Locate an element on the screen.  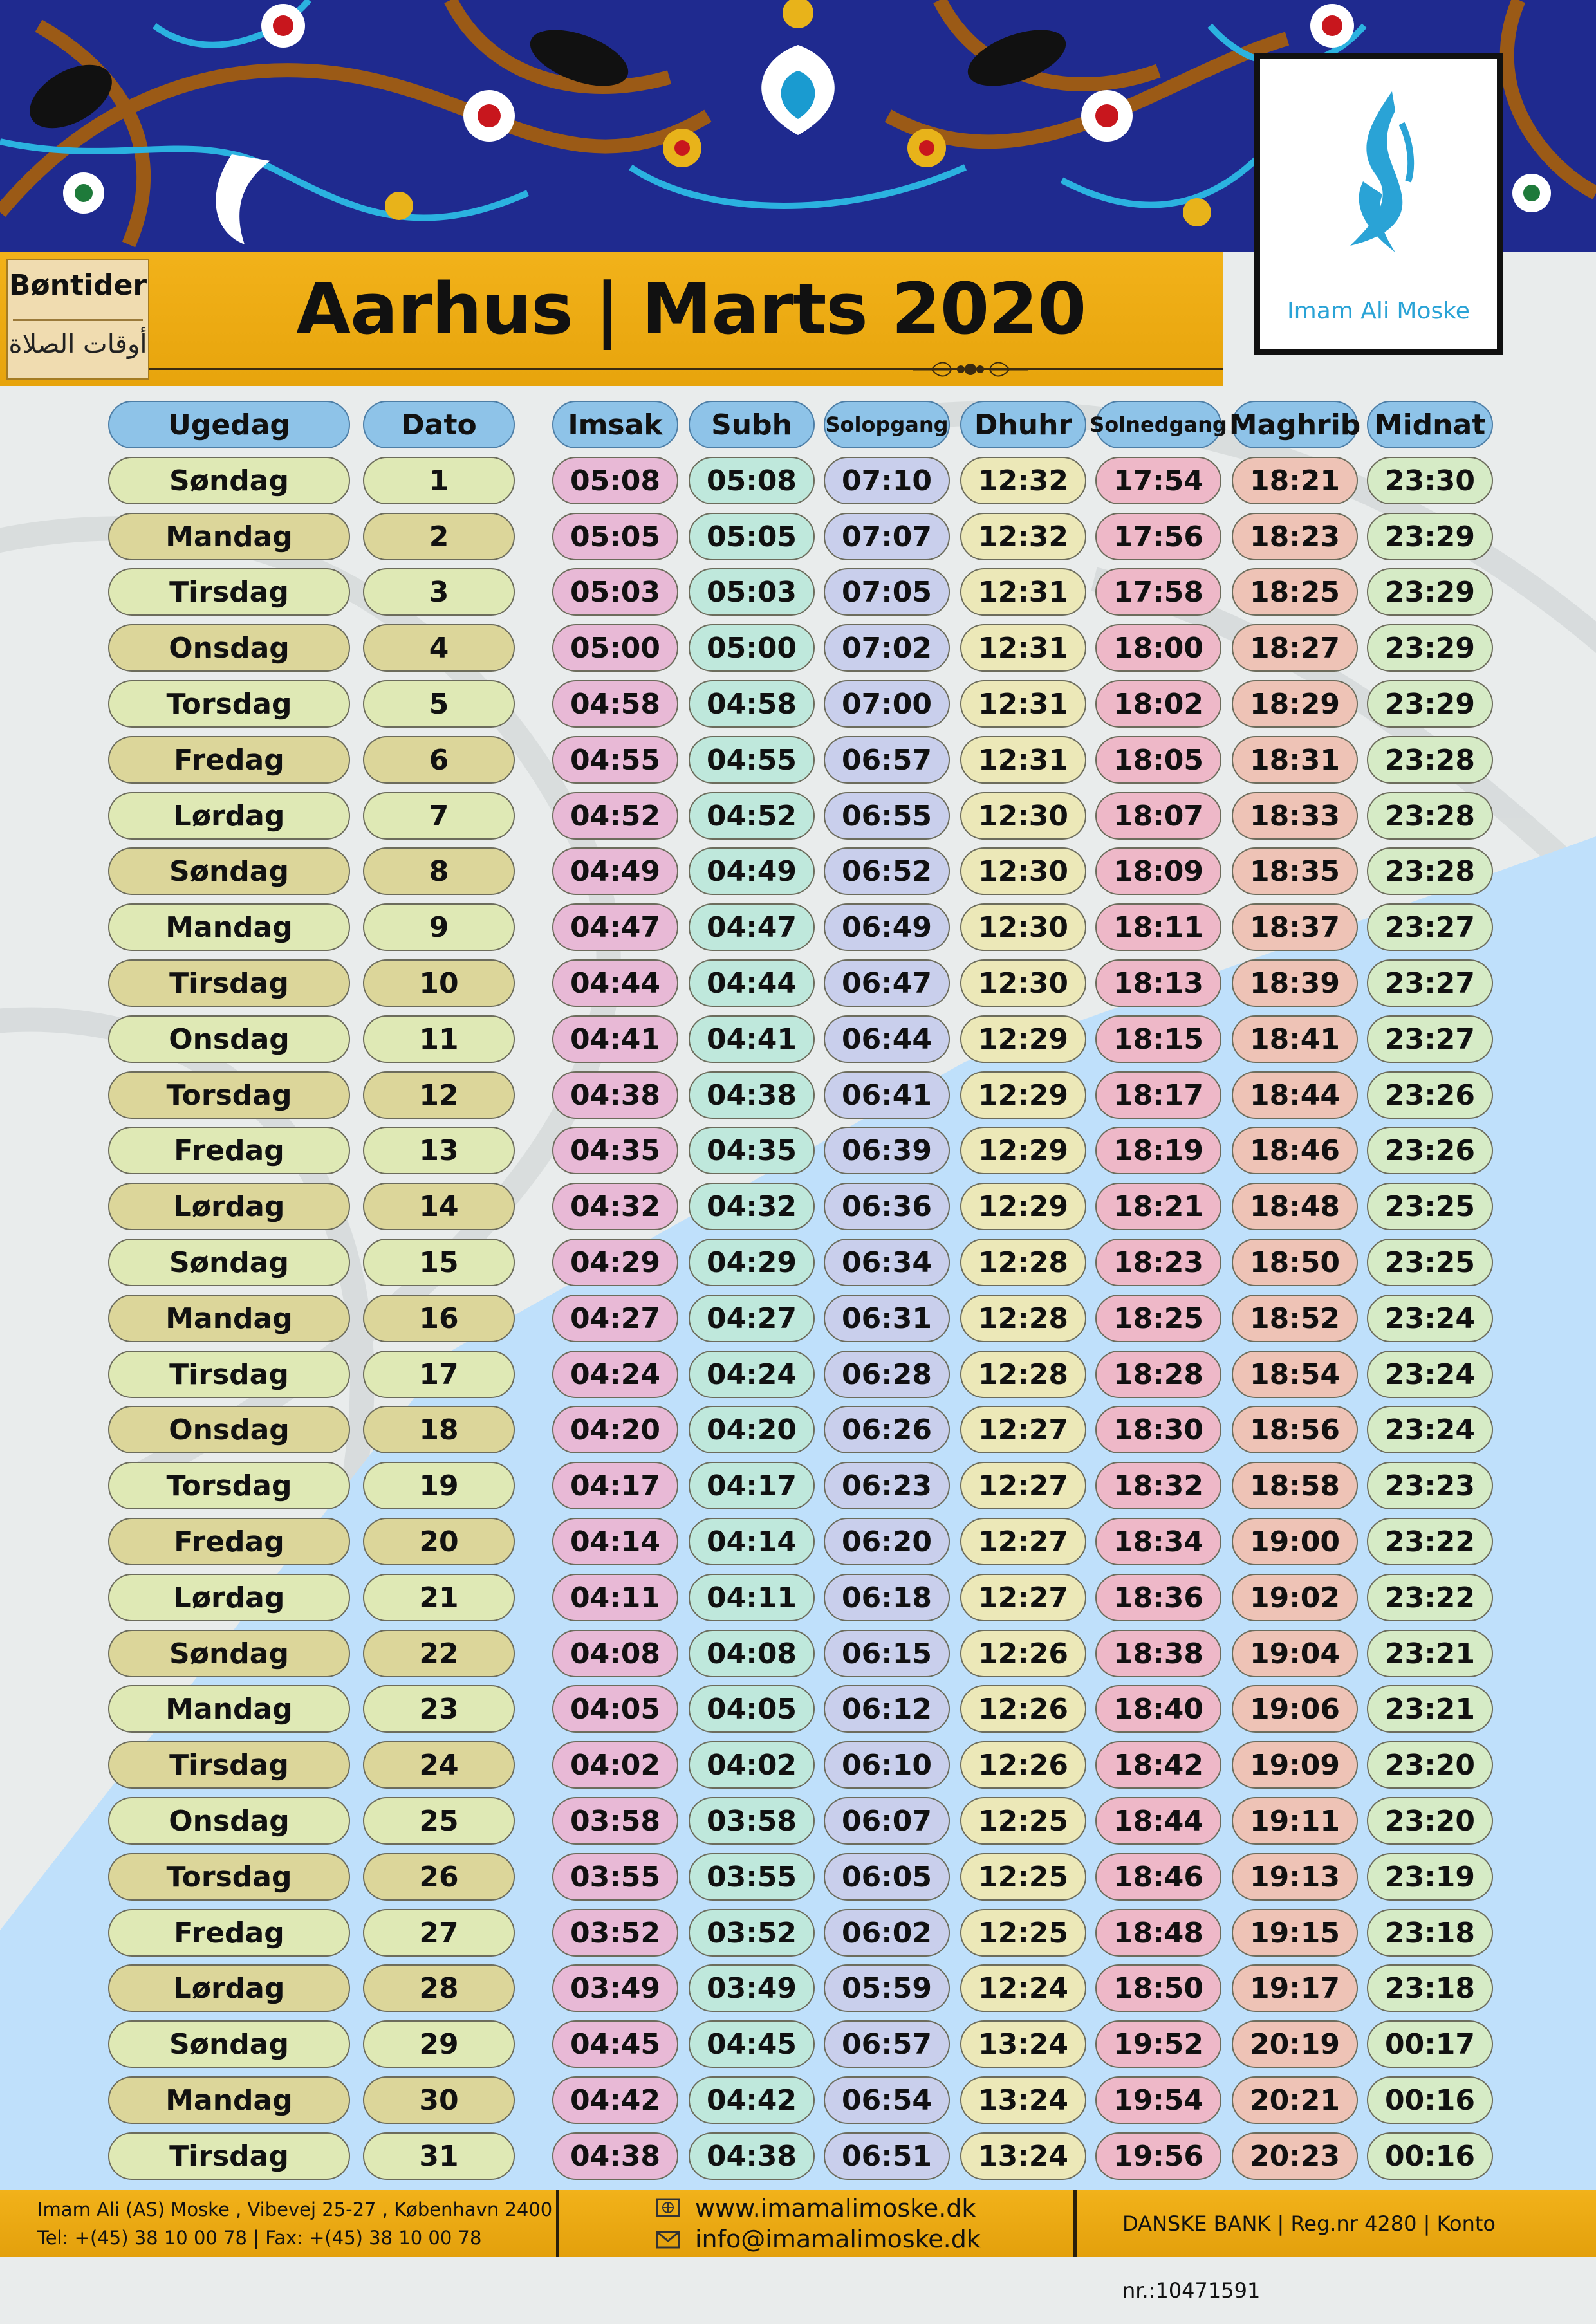
date-cell: 2 is located at coordinates (439, 536).